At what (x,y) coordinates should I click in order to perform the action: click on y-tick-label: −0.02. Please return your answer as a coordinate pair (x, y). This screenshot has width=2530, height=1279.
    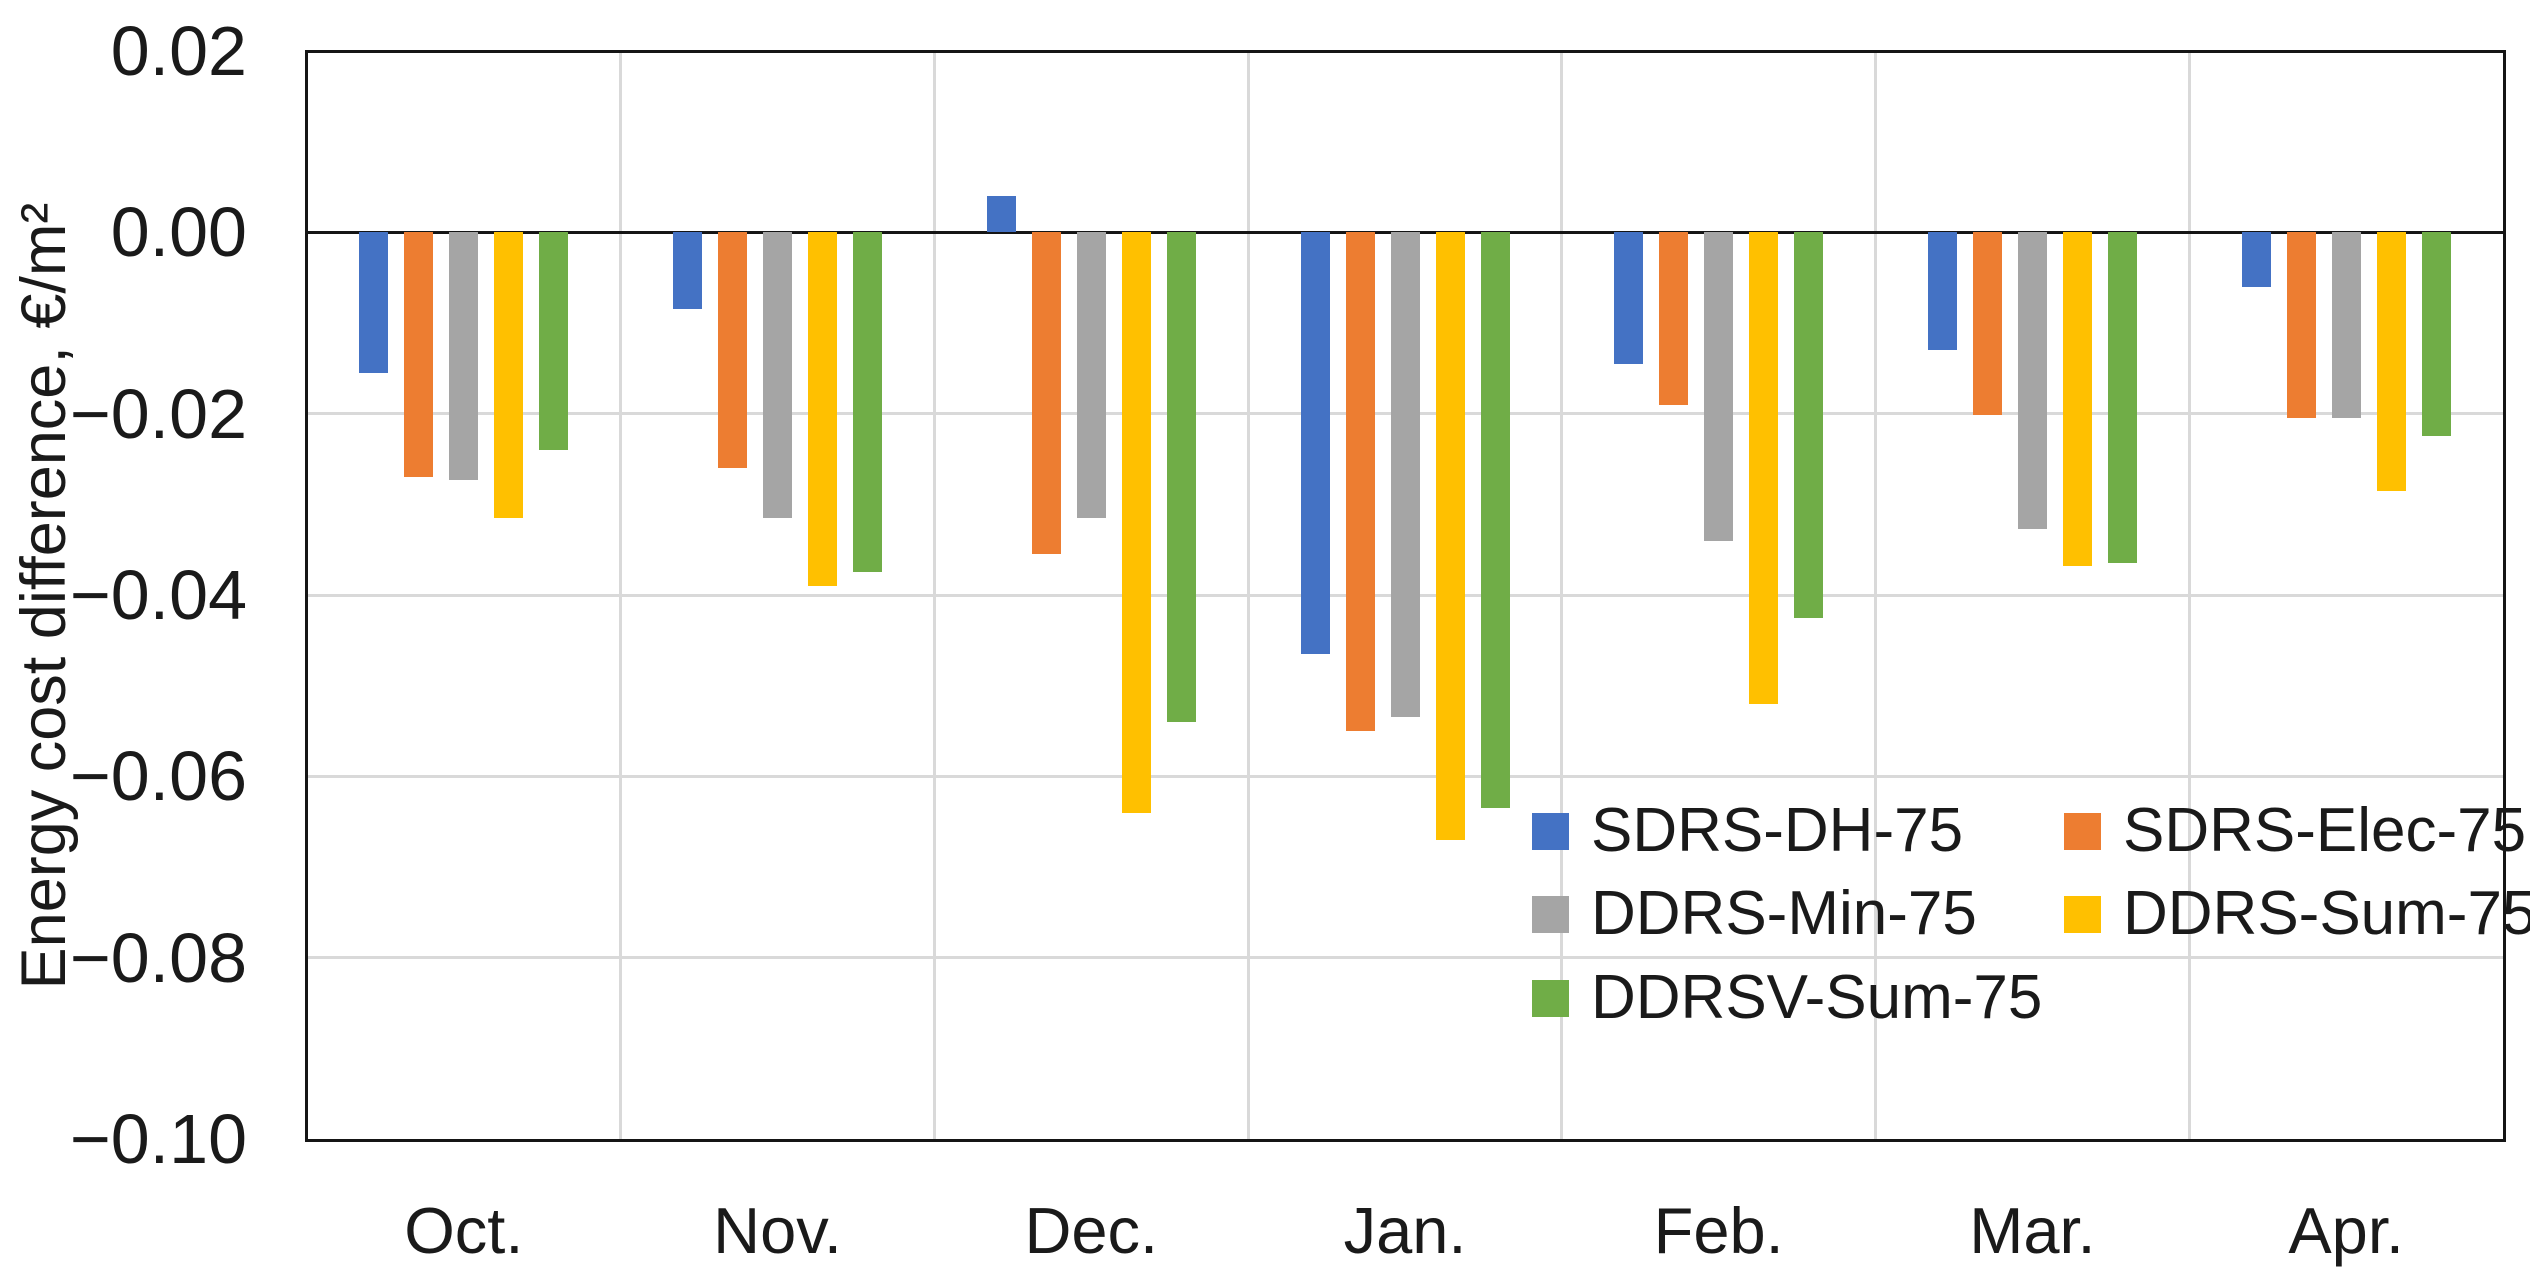
    Looking at the image, I should click on (158, 413).